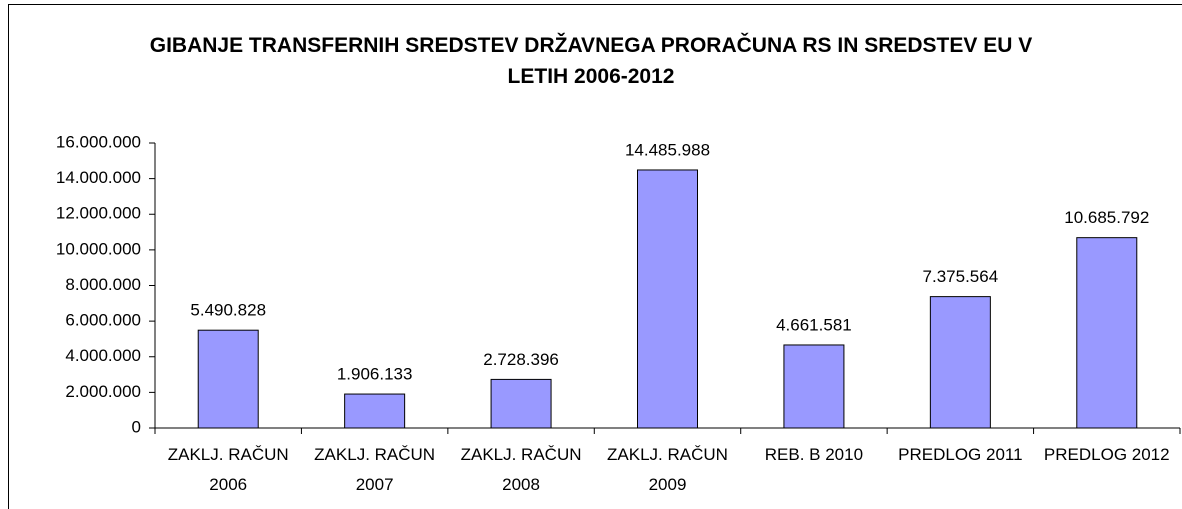 This screenshot has width=1182, height=509. I want to click on x-tick-label: PREDLOG 2012, so click(1106, 454).